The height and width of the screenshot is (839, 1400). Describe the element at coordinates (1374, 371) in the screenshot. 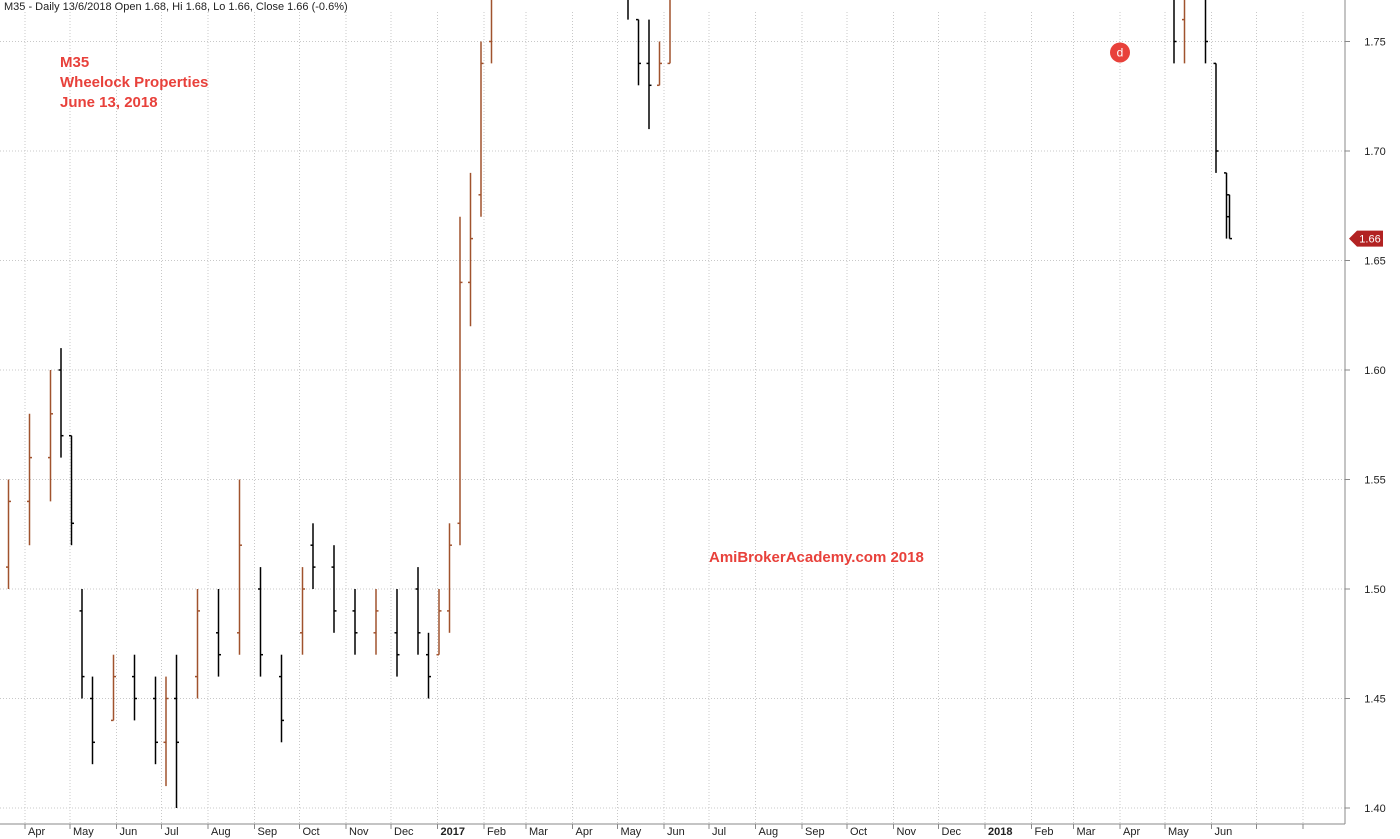

I see `y-tick-label: 1.60` at that location.